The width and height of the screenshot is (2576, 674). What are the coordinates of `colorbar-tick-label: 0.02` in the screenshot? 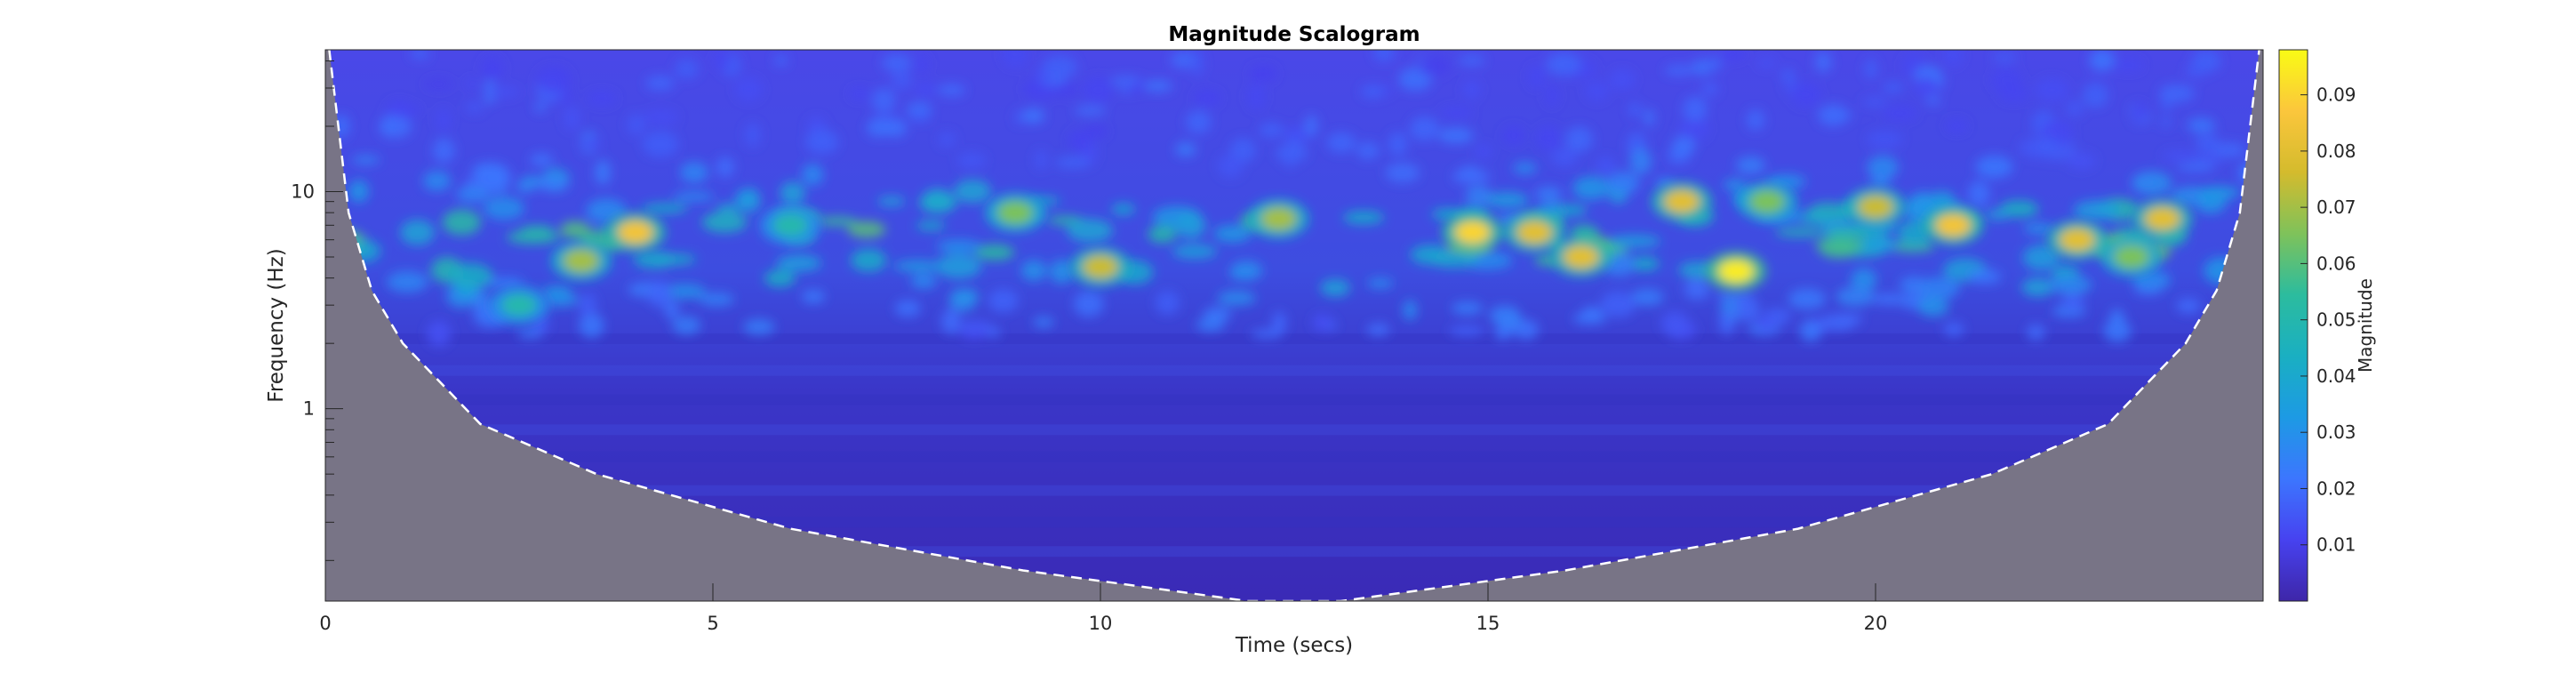 It's located at (2336, 488).